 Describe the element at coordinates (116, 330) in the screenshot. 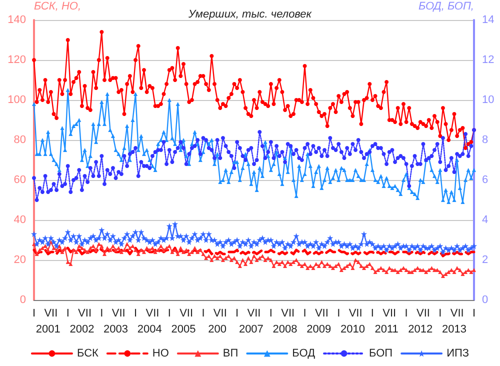

I see `text: 2003` at that location.